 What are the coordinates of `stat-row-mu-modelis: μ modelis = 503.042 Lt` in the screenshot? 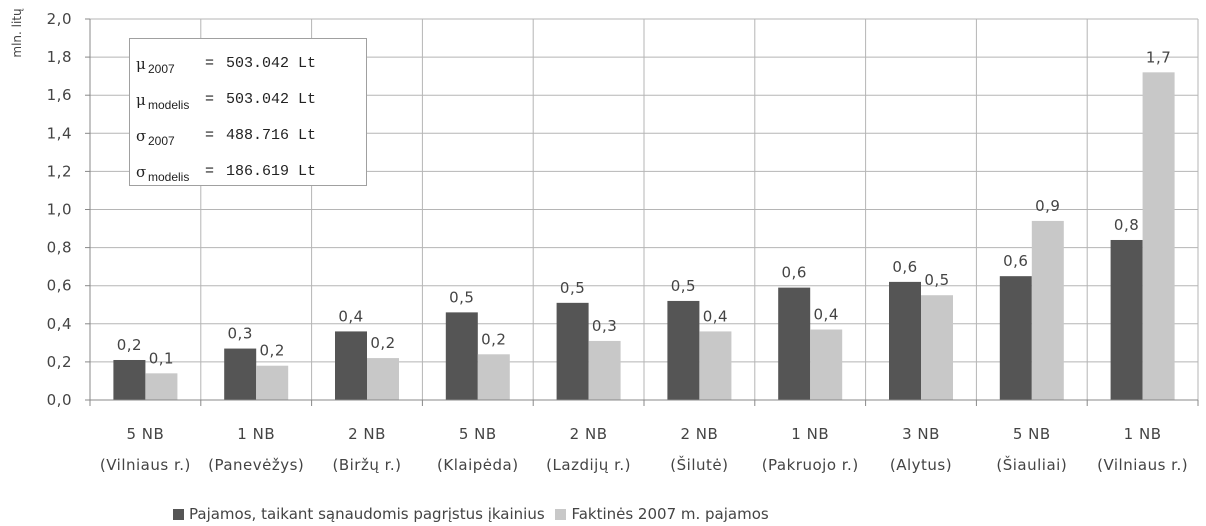 It's located at (251, 99).